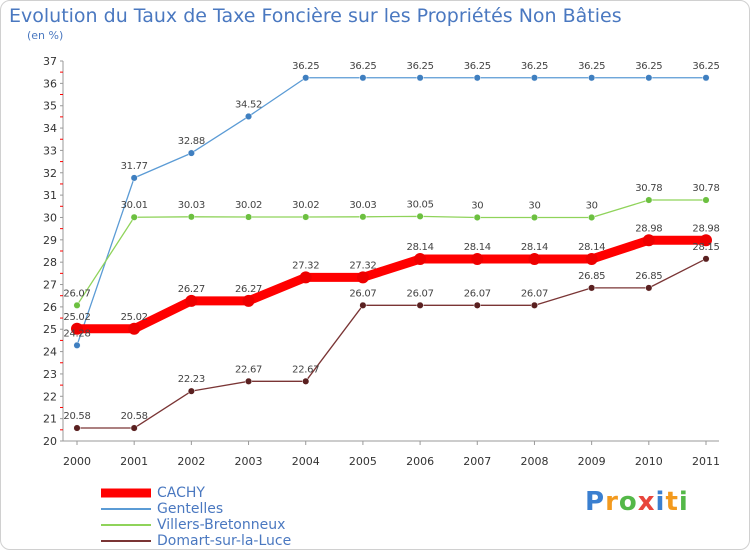 This screenshot has height=550, width=750. What do you see at coordinates (306, 461) in the screenshot?
I see `x-tick-label: 2004` at bounding box center [306, 461].